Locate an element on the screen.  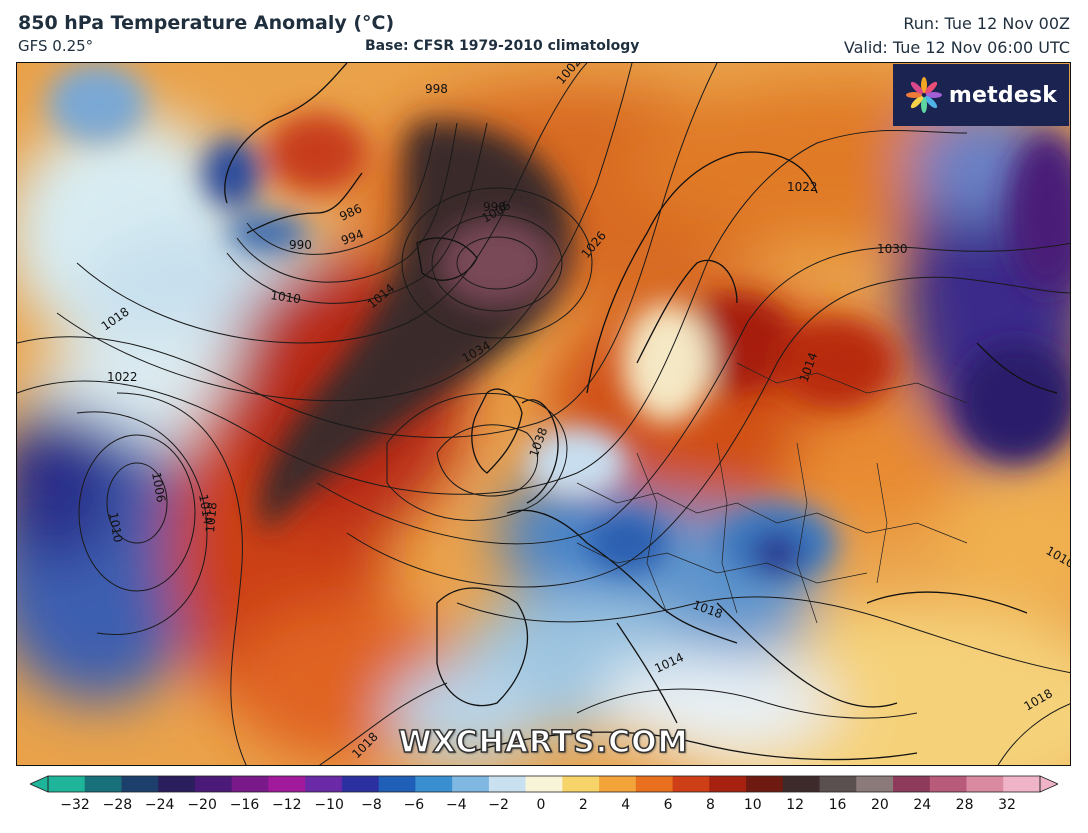
isobar-label: 1018 is located at coordinates (211, 518).